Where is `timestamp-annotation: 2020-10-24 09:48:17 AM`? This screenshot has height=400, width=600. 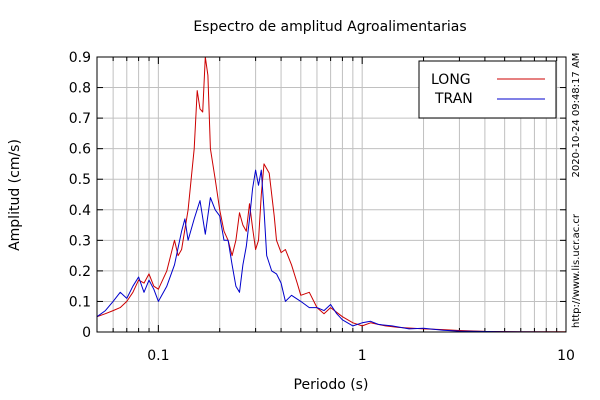 timestamp-annotation: 2020-10-24 09:48:17 AM is located at coordinates (576, 115).